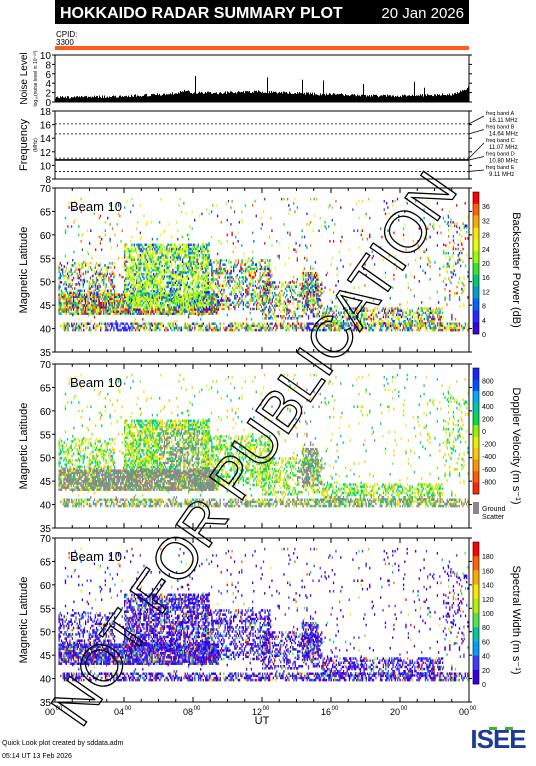 The height and width of the screenshot is (766, 536). Describe the element at coordinates (503, 121) in the screenshot. I see `freq-band-value: 16.11 MHz` at that location.